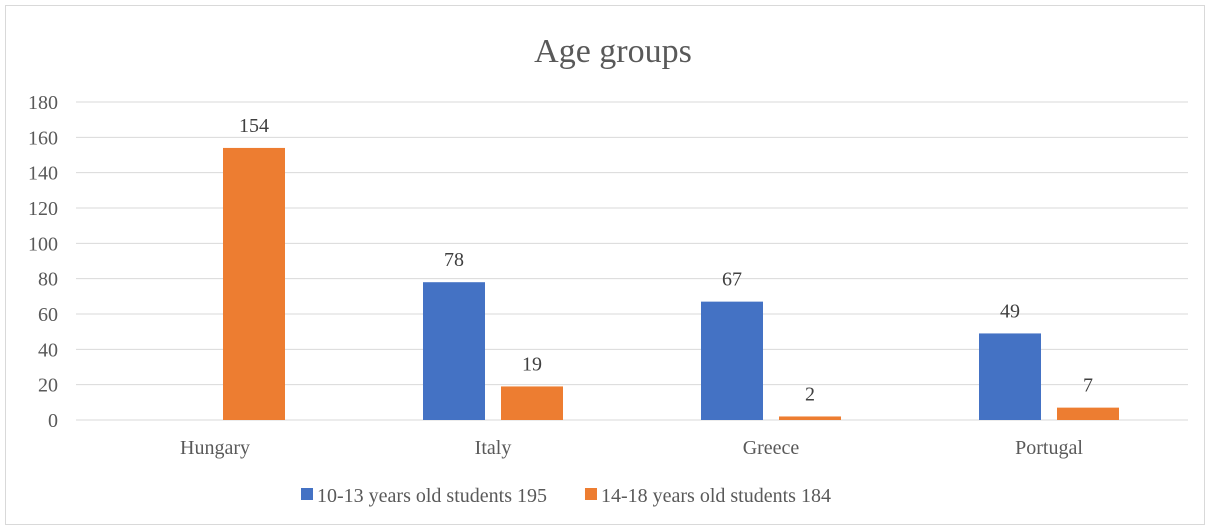  Describe the element at coordinates (43, 174) in the screenshot. I see `y-tick-label: 140` at that location.